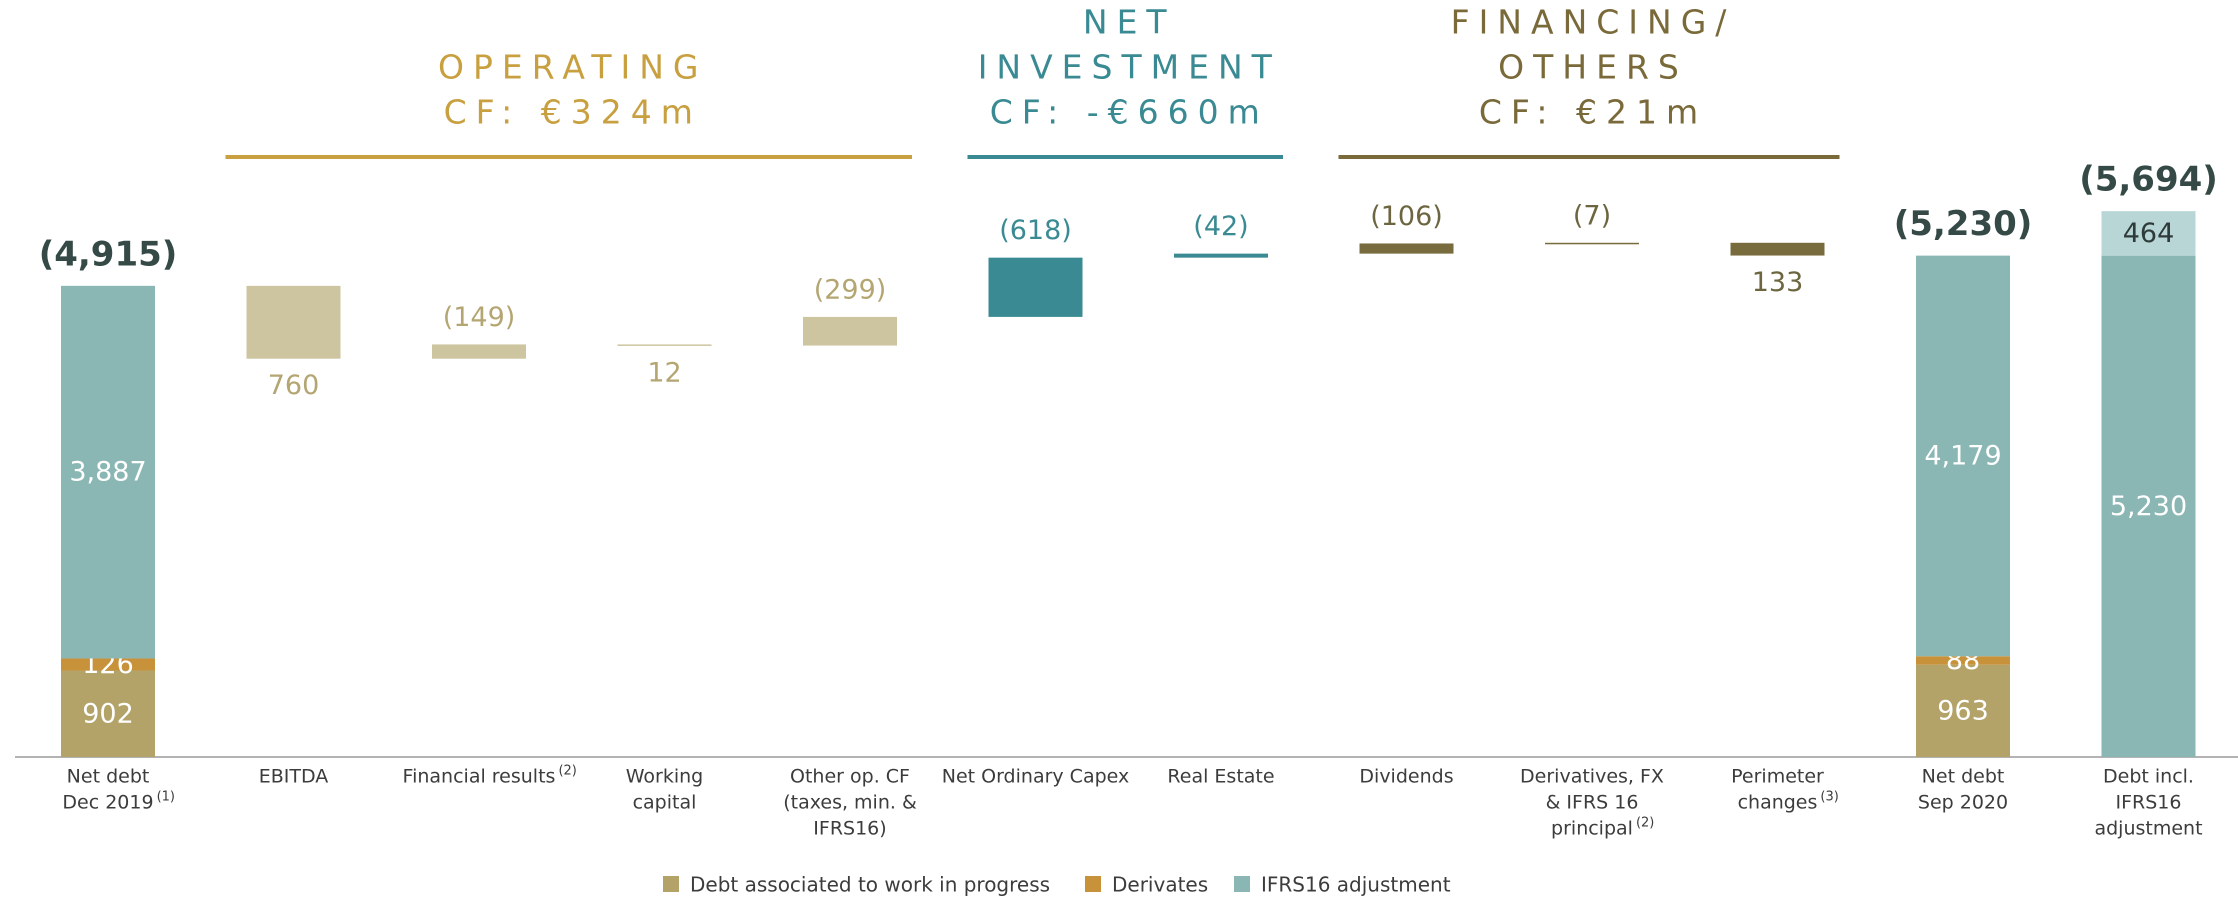 This screenshot has height=899, width=2238. I want to click on x-tick-label: IFRS16, so click(2149, 803).